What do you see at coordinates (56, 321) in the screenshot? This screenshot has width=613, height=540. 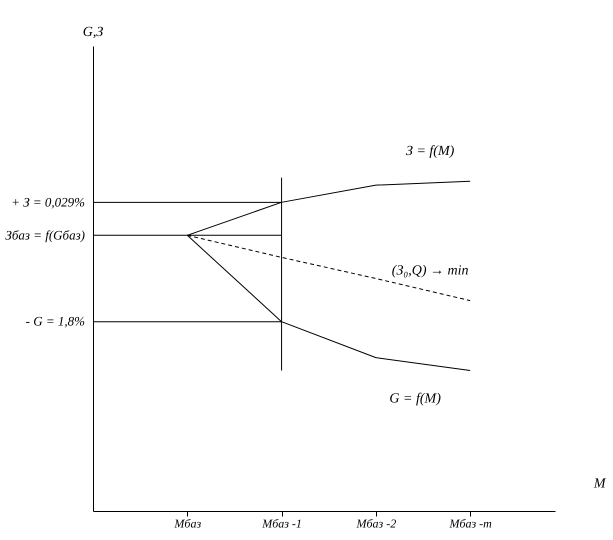 I see `series-label: - G = 1,8%` at bounding box center [56, 321].